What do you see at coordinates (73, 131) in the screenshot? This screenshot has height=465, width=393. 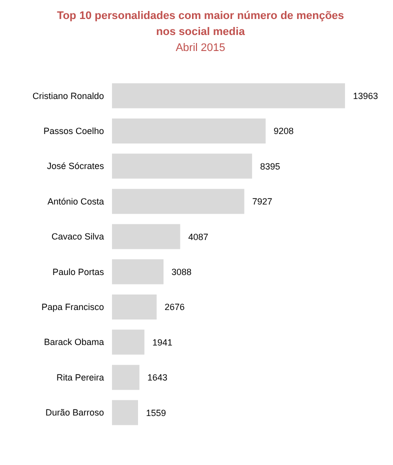 I see `y-tick-label: Passos Coelho` at bounding box center [73, 131].